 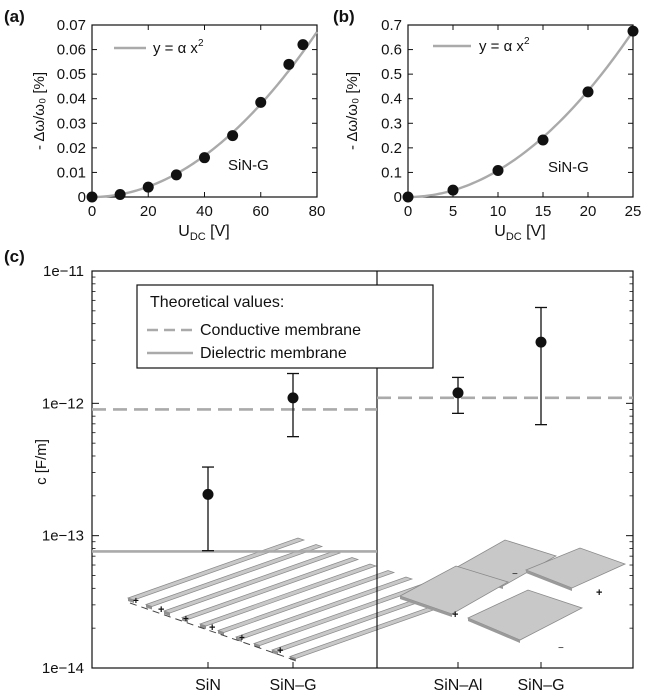 I want to click on y-tick-label: 0.7, so click(x=391, y=25).